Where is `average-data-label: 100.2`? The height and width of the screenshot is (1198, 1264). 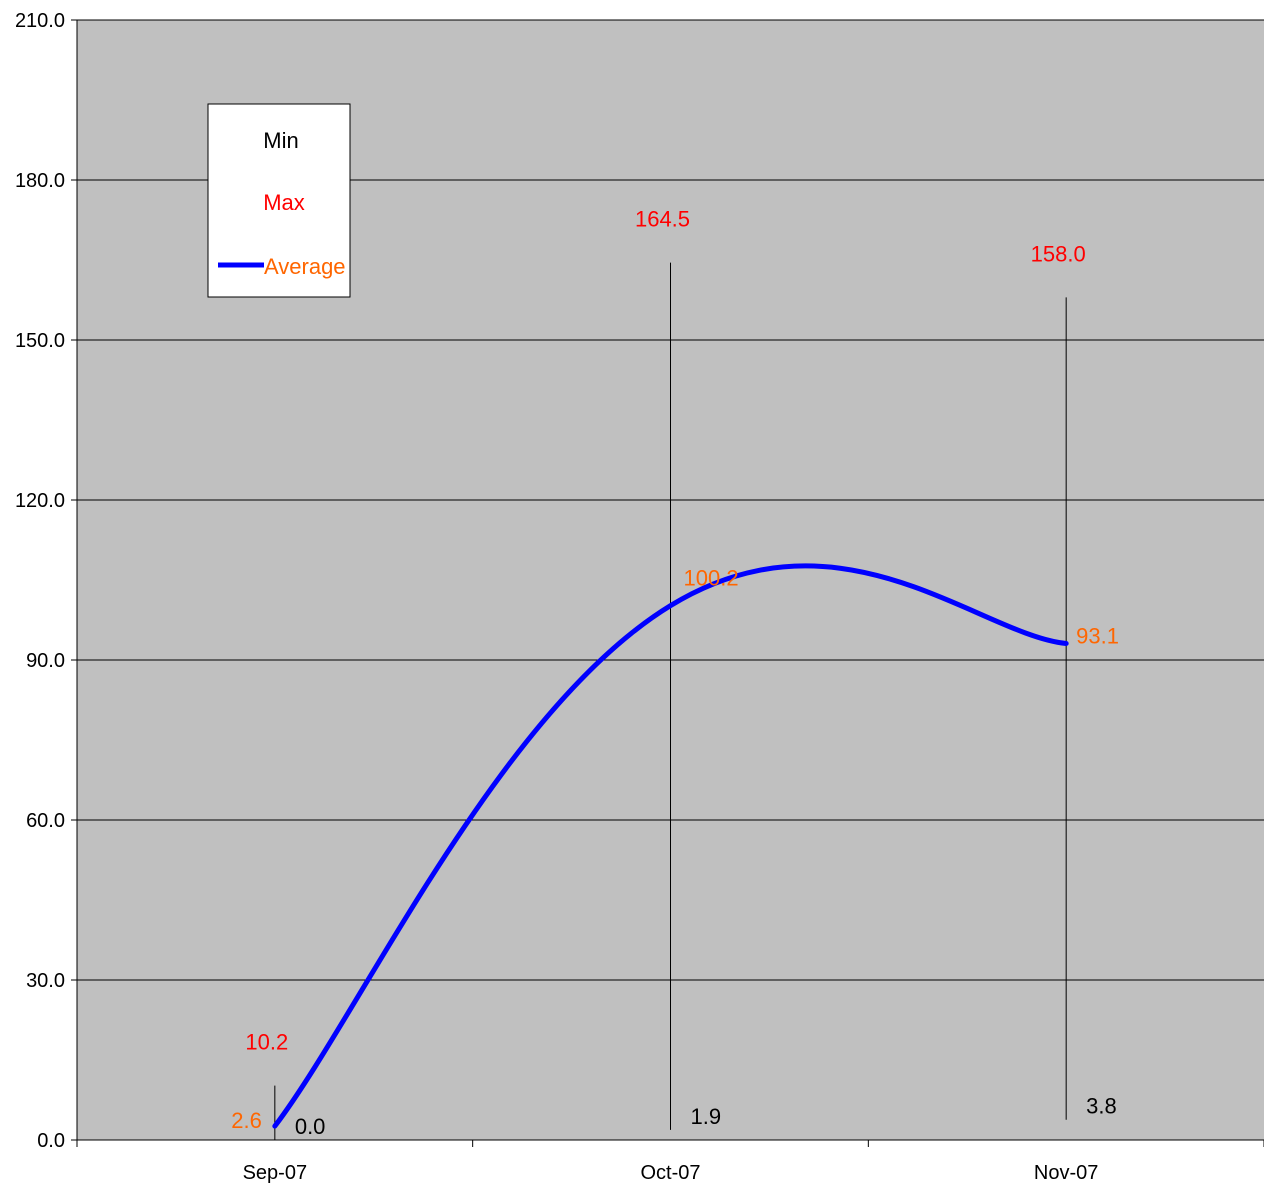 average-data-label: 100.2 is located at coordinates (711, 578).